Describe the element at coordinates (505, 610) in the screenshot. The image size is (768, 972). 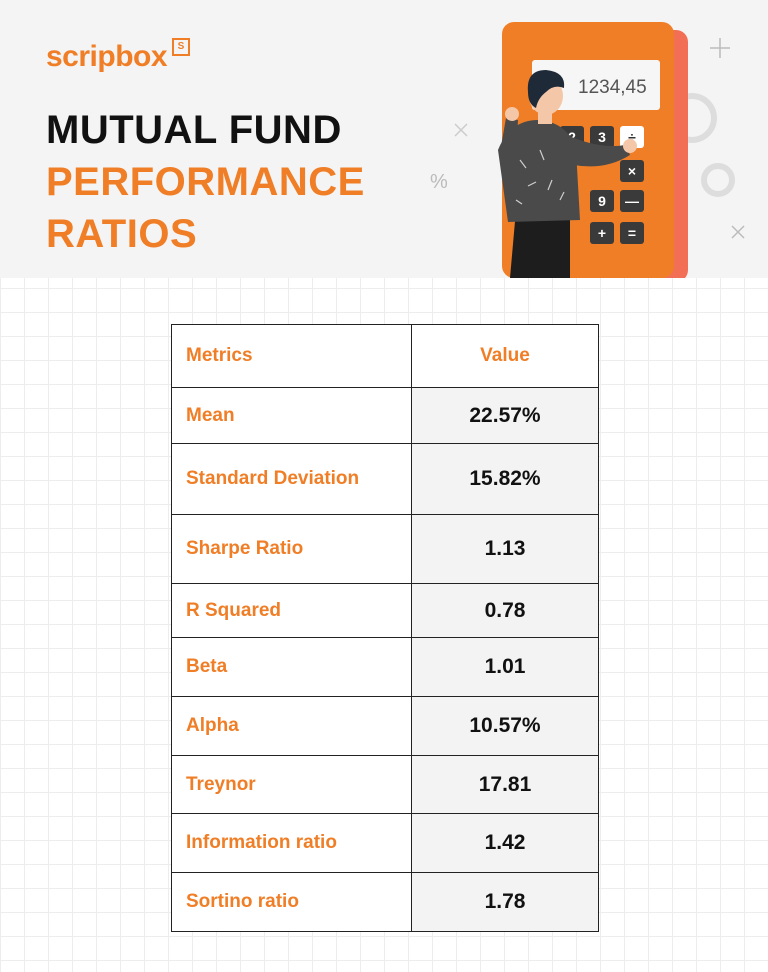
I see `metric-value: 0.78` at that location.